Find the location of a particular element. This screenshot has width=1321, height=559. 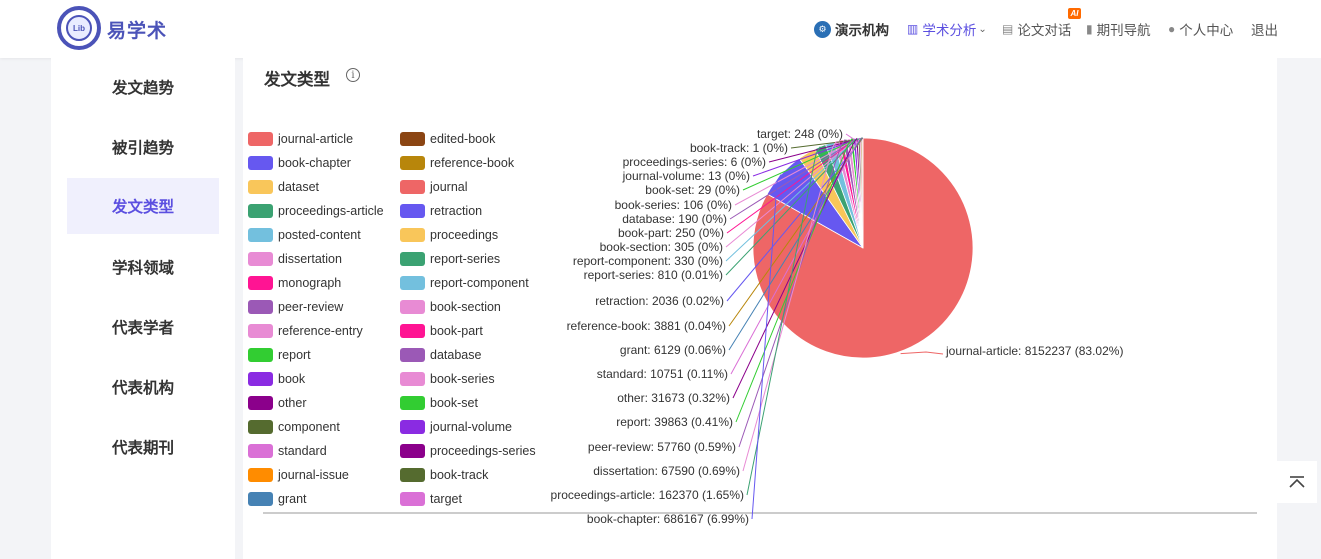

legend-item-book-part: book-part is located at coordinates (441, 331).